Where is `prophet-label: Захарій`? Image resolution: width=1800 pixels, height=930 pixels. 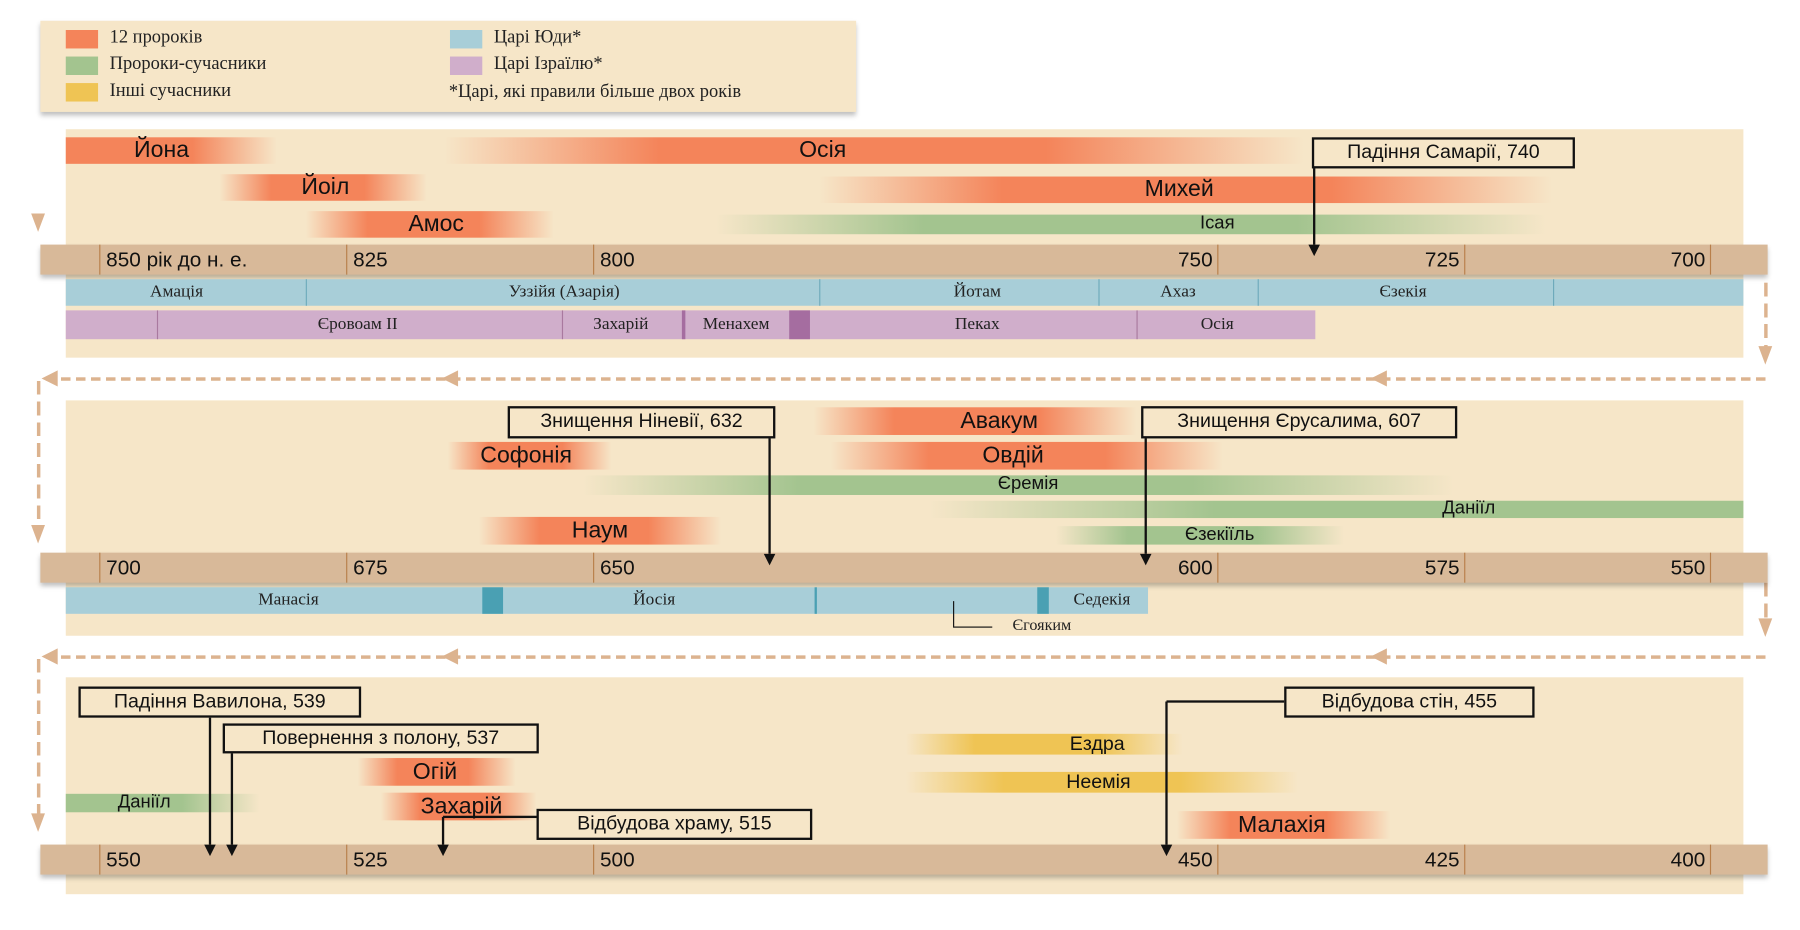 prophet-label: Захарій is located at coordinates (461, 806).